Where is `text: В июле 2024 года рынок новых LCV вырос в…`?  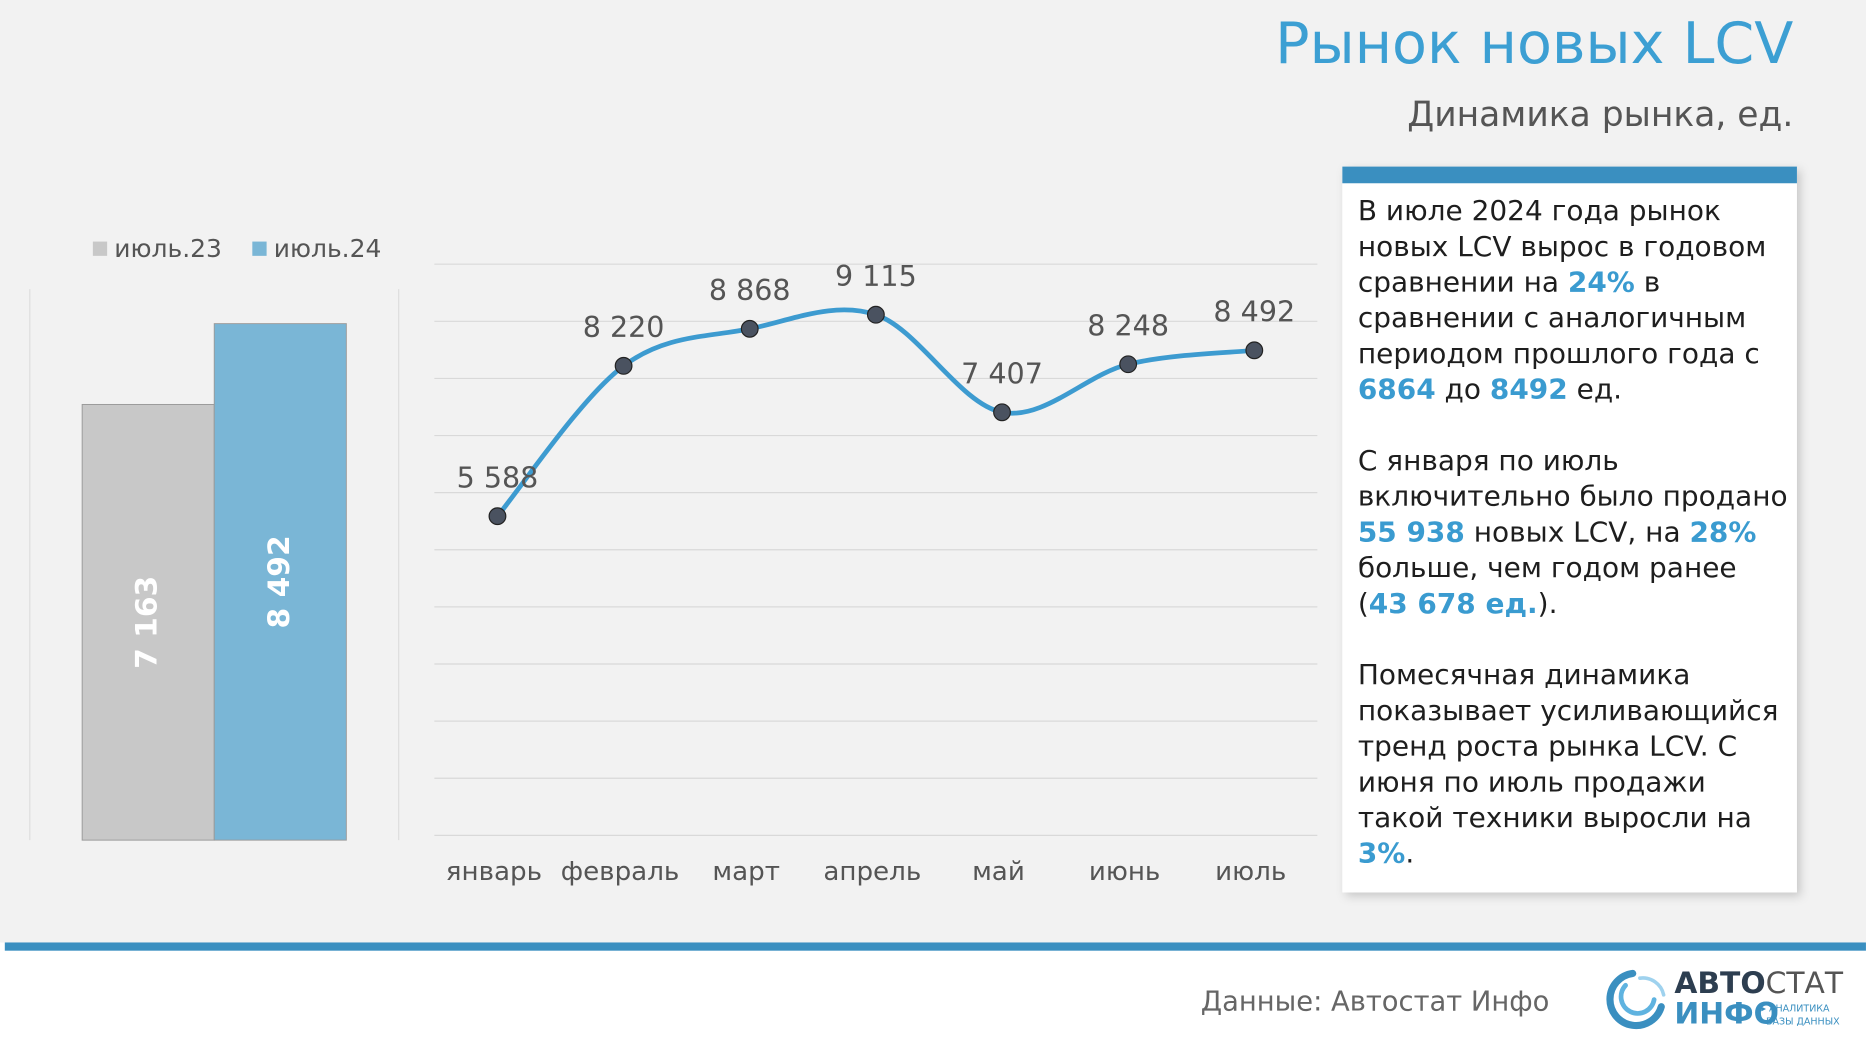
text: В июле 2024 года рынок новых LCV вырос в… is located at coordinates (1562, 246).